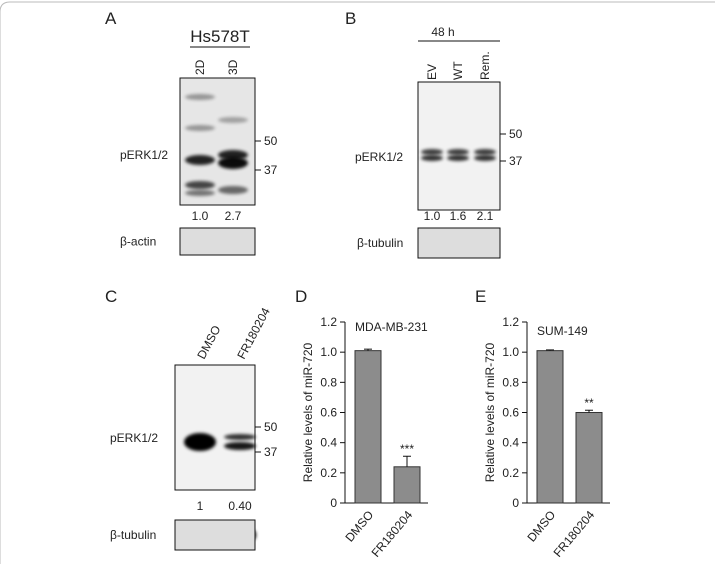  Describe the element at coordinates (240, 506) in the screenshot. I see `quantification: 0.40` at that location.